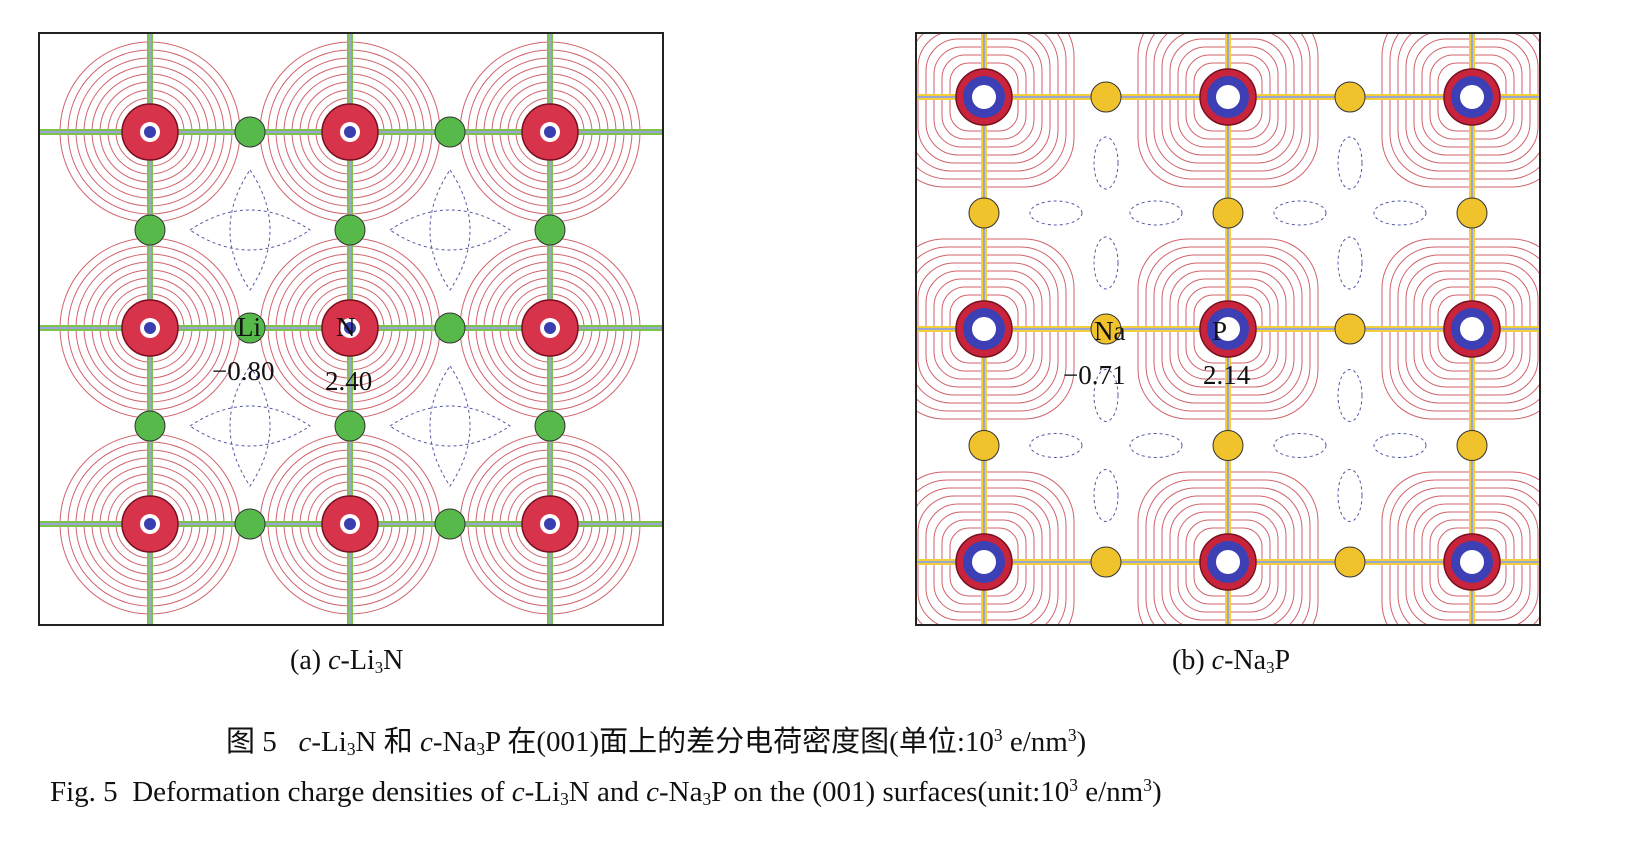 The image size is (1631, 855). I want to click on n-charge-value: 2.40, so click(349, 381).